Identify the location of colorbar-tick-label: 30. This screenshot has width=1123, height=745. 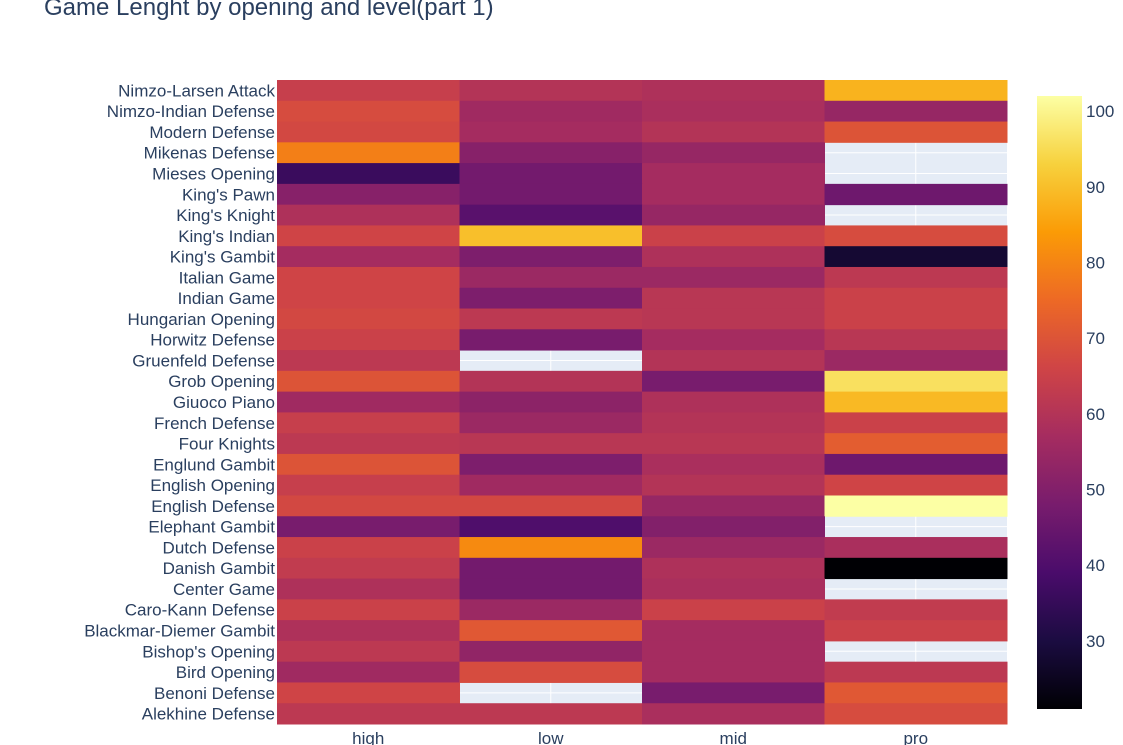
(1095, 641).